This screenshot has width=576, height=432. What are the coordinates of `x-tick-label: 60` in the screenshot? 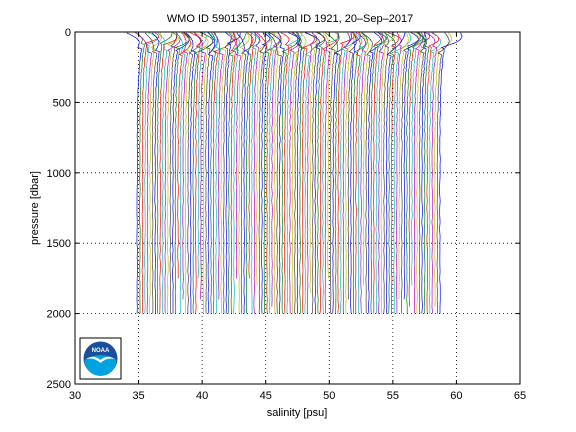 It's located at (456, 396).